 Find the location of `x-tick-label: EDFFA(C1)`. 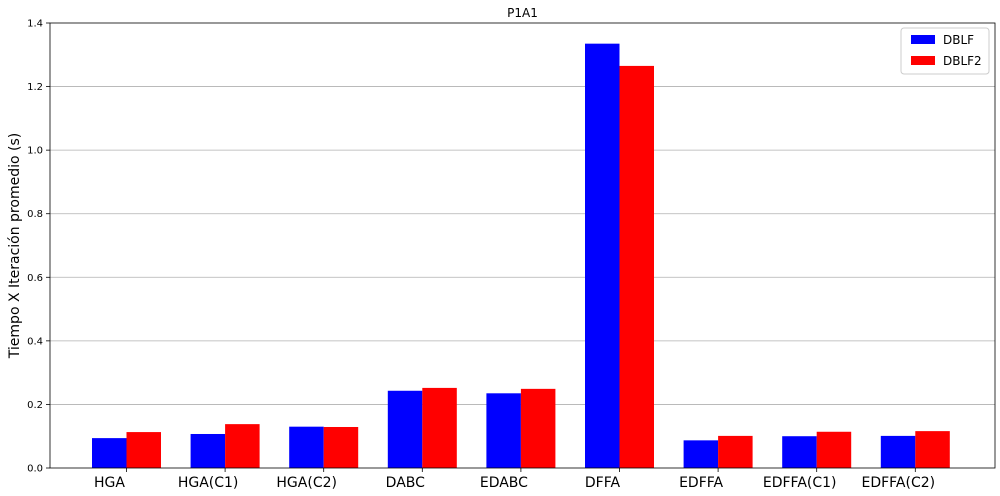

x-tick-label: EDFFA(C1) is located at coordinates (800, 483).